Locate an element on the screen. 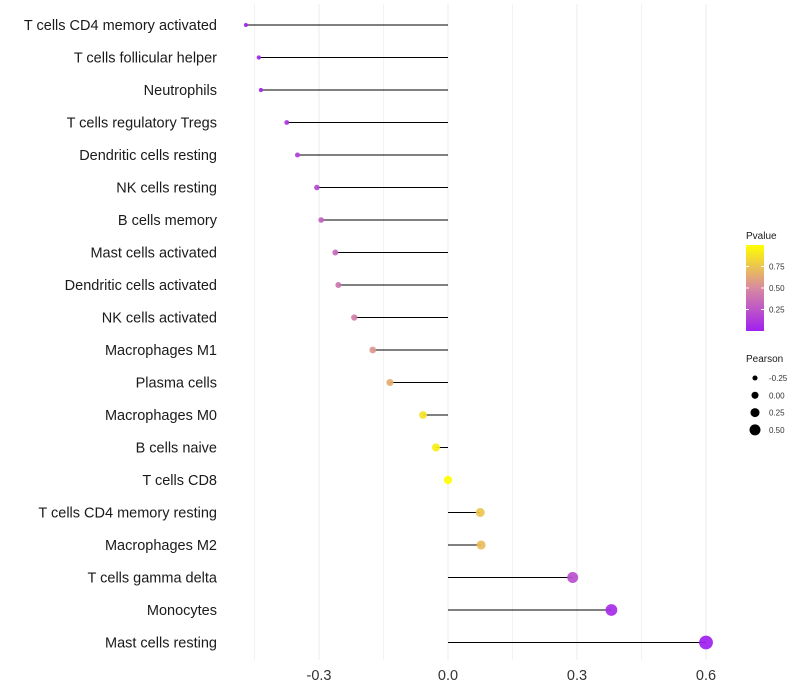  category-label: T cells CD8 is located at coordinates (179, 481).